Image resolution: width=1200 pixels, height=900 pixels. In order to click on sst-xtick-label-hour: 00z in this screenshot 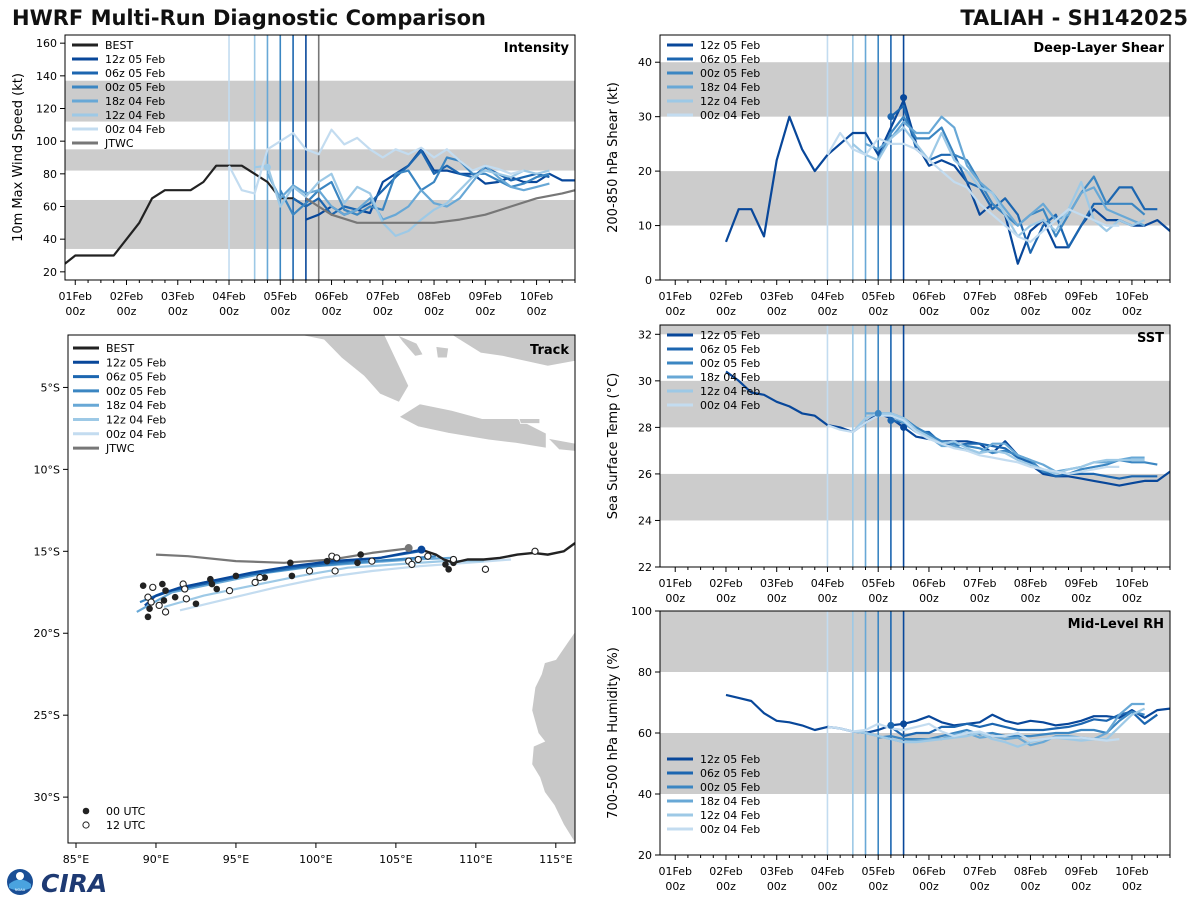, I will do `click(878, 598)`.